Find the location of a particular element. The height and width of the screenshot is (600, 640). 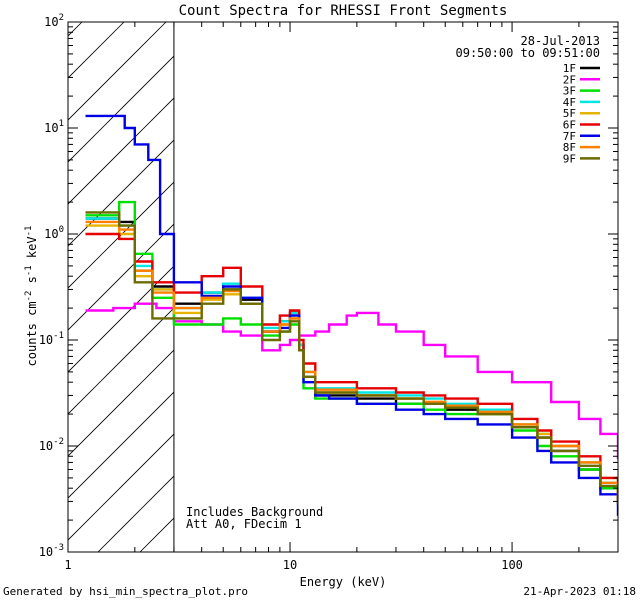

generated-by-footer: Generated by hsi_min_spectra_plot.pro is located at coordinates (125, 591).